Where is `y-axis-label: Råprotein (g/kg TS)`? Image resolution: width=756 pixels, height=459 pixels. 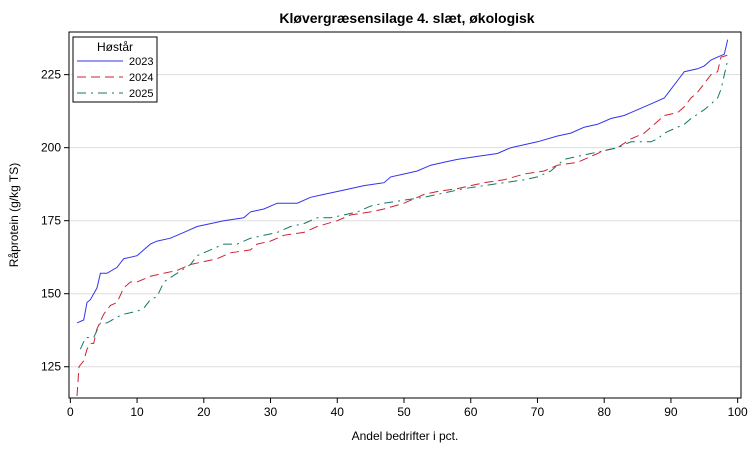
y-axis-label: Råprotein (g/kg TS) is located at coordinates (14, 215).